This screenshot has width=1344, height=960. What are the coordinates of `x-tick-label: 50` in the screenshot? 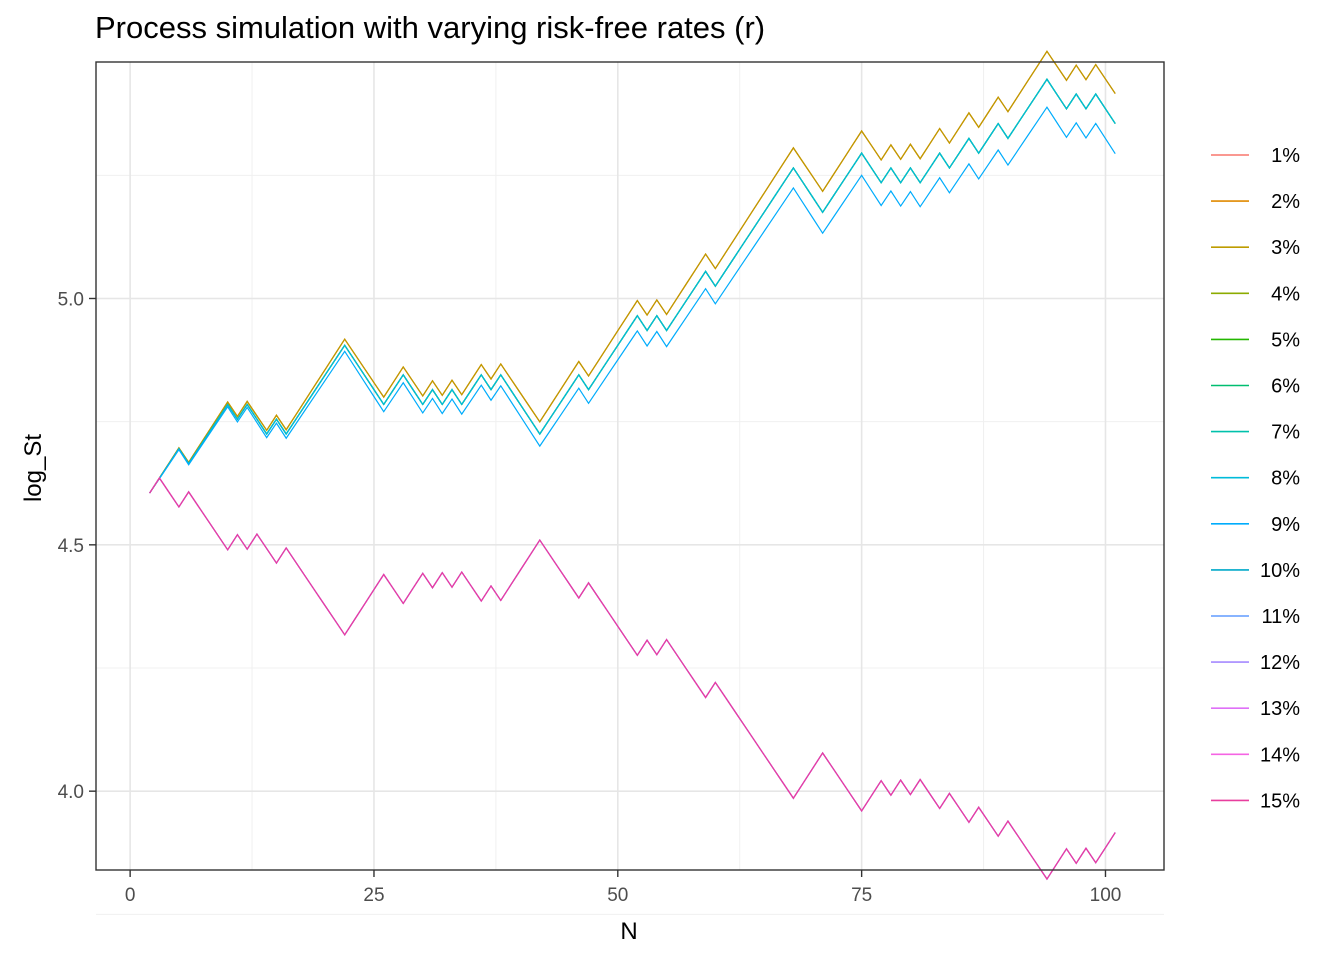 It's located at (617, 895).